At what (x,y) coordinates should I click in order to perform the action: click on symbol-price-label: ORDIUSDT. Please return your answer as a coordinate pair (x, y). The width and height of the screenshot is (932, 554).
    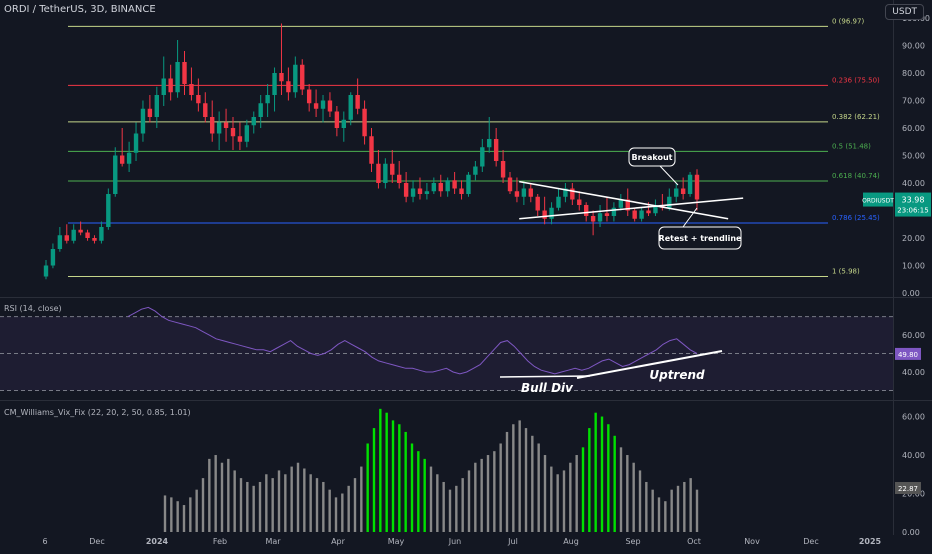
    Looking at the image, I should click on (878, 201).